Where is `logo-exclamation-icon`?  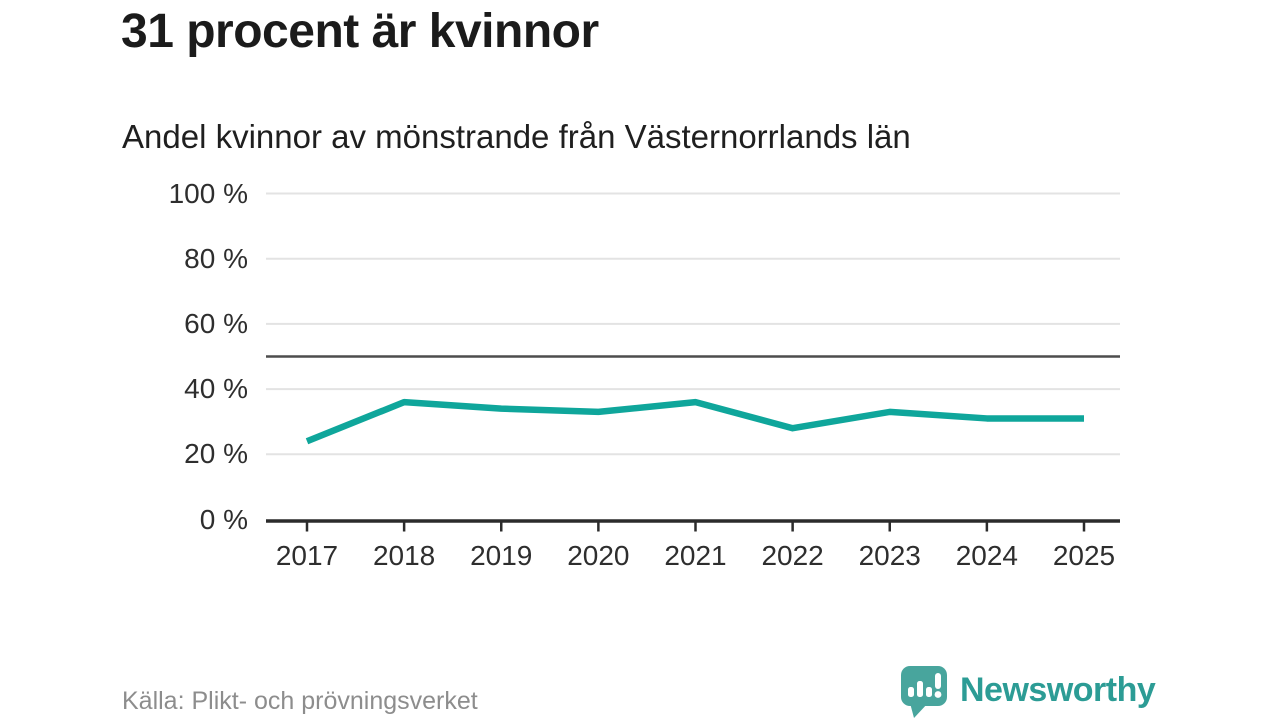 logo-exclamation-icon is located at coordinates (938, 681).